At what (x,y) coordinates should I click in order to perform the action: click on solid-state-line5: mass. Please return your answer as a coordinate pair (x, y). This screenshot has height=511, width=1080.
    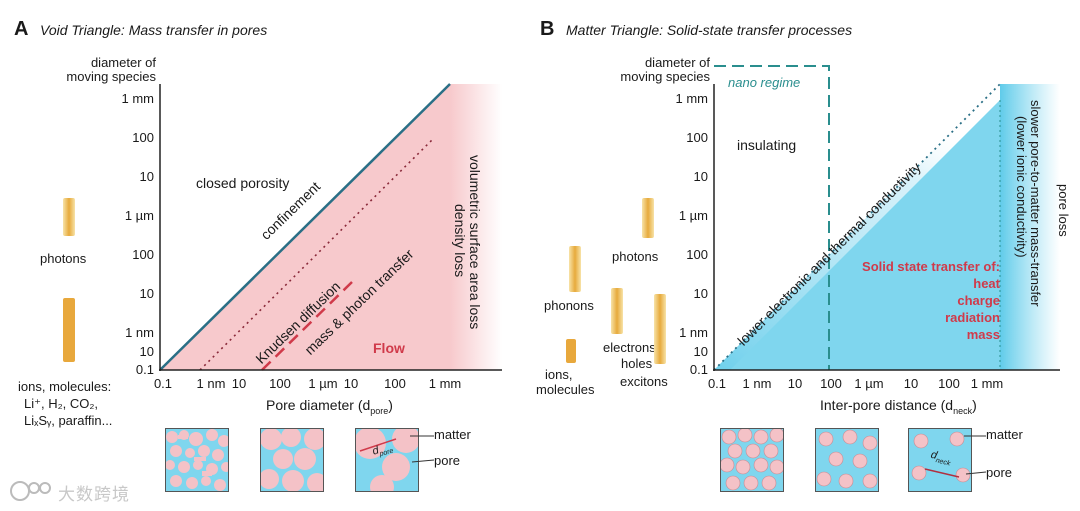
    Looking at the image, I should click on (983, 334).